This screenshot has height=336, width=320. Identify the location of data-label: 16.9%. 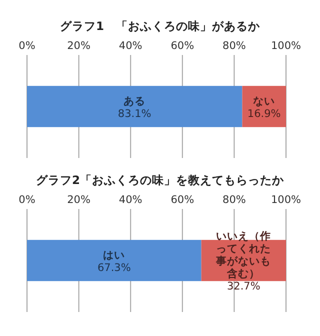
(264, 114).